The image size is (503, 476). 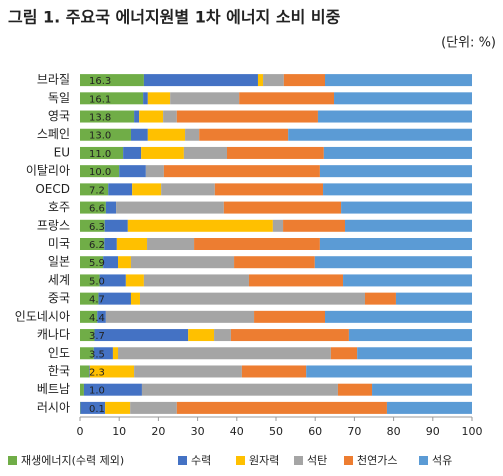 I want to click on data-label: 16.3, so click(x=100, y=81).